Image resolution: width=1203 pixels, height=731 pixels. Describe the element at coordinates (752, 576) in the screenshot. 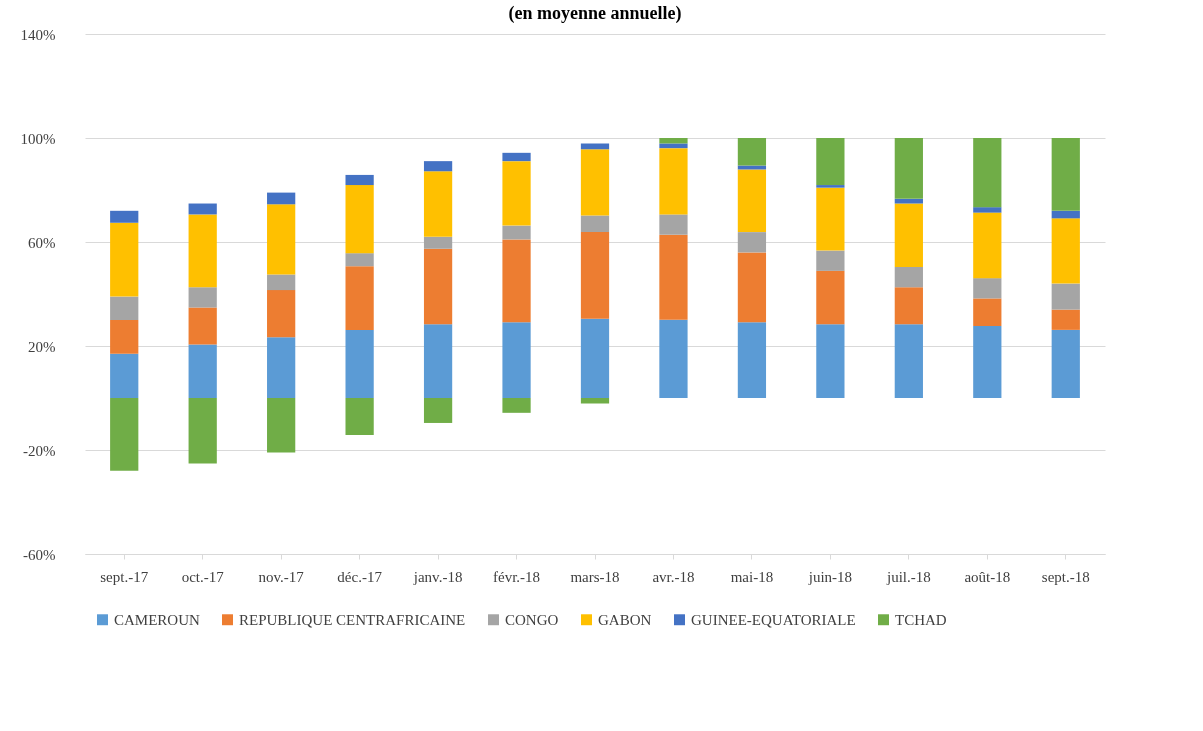

I see `x-tick-label: mai-18` at that location.